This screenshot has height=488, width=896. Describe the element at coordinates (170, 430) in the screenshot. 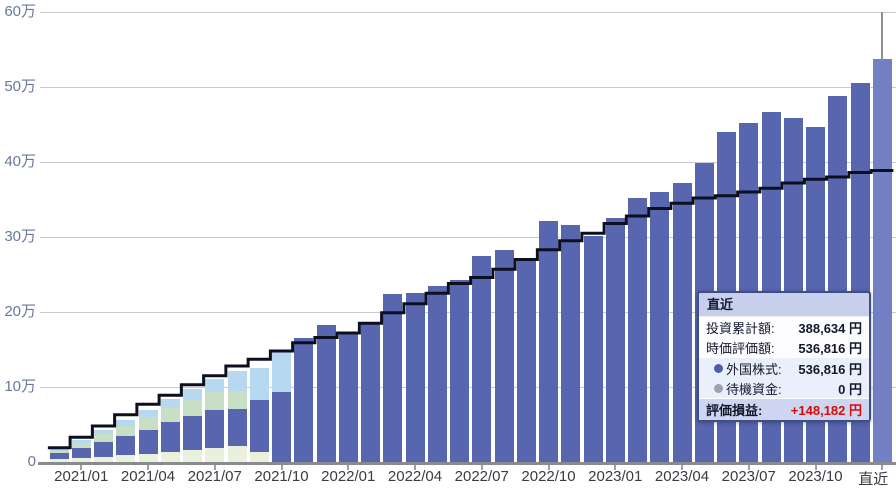

I see `bar-2021/05` at that location.